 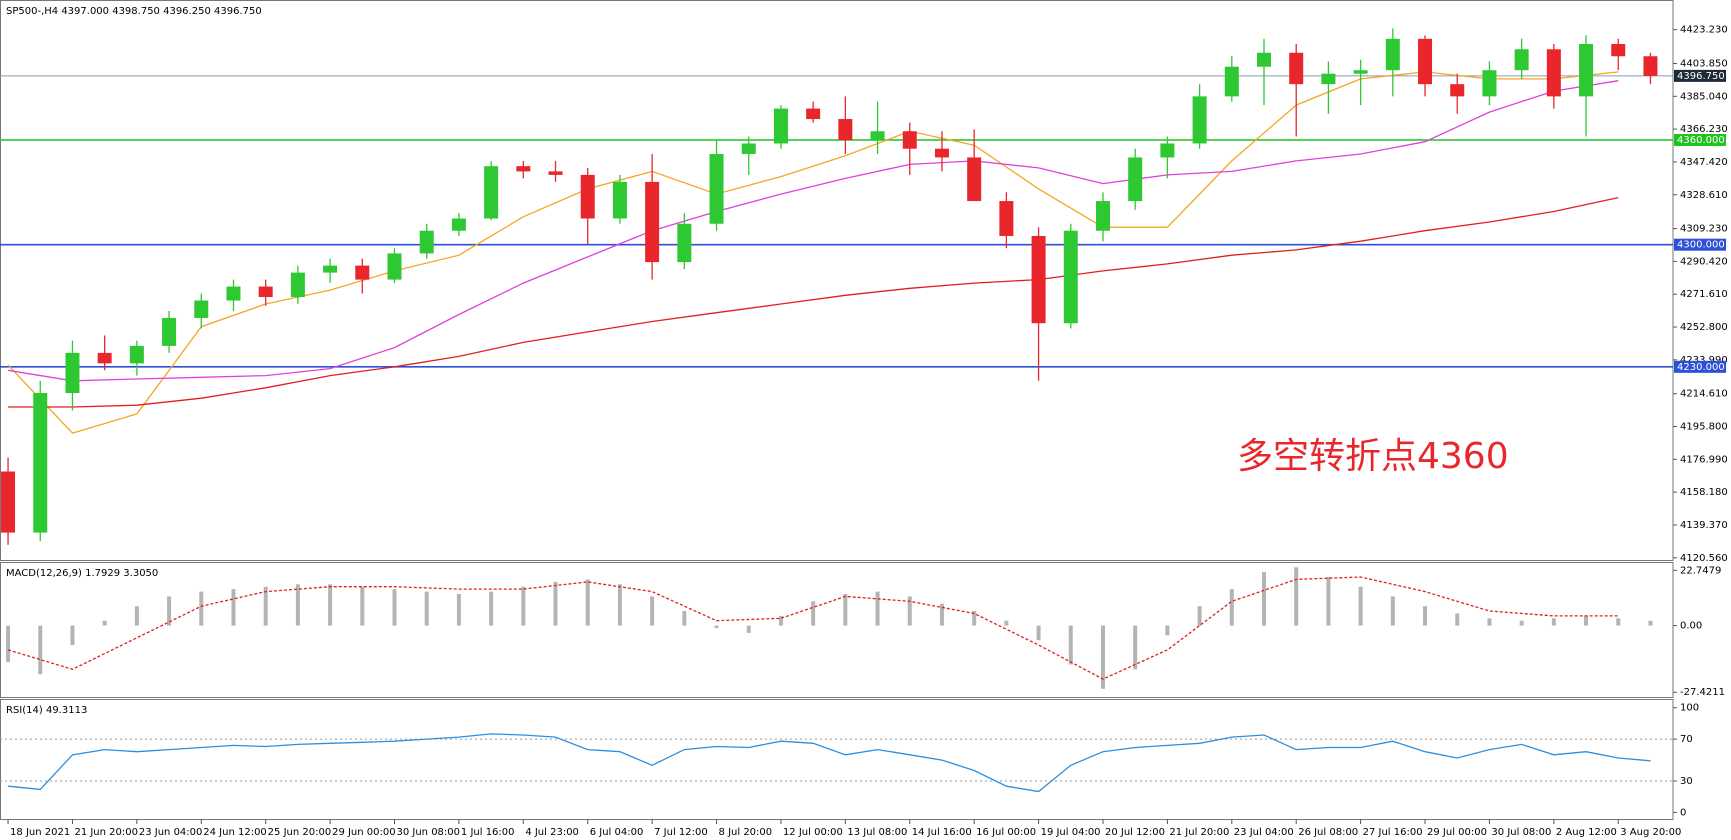 I want to click on y-tick-label: 4403.850, so click(x=1704, y=63).